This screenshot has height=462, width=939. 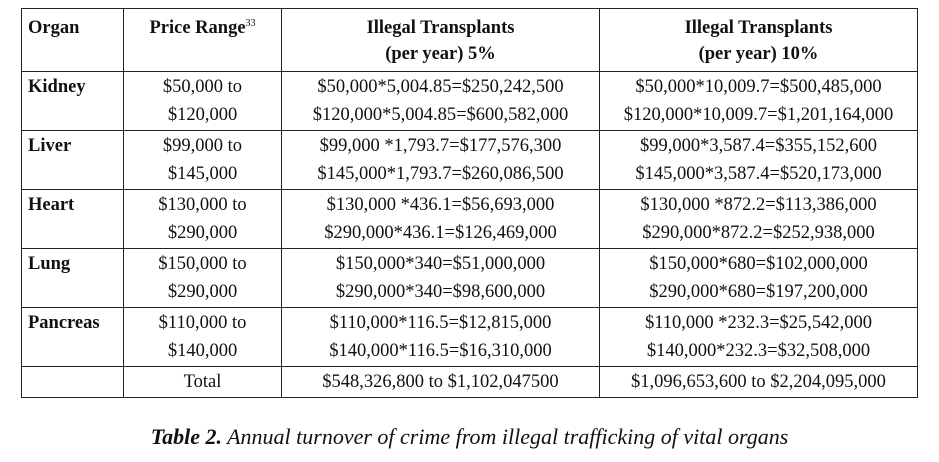 What do you see at coordinates (202, 337) in the screenshot?
I see `price-range-cell: $110,000 to $140,000` at bounding box center [202, 337].